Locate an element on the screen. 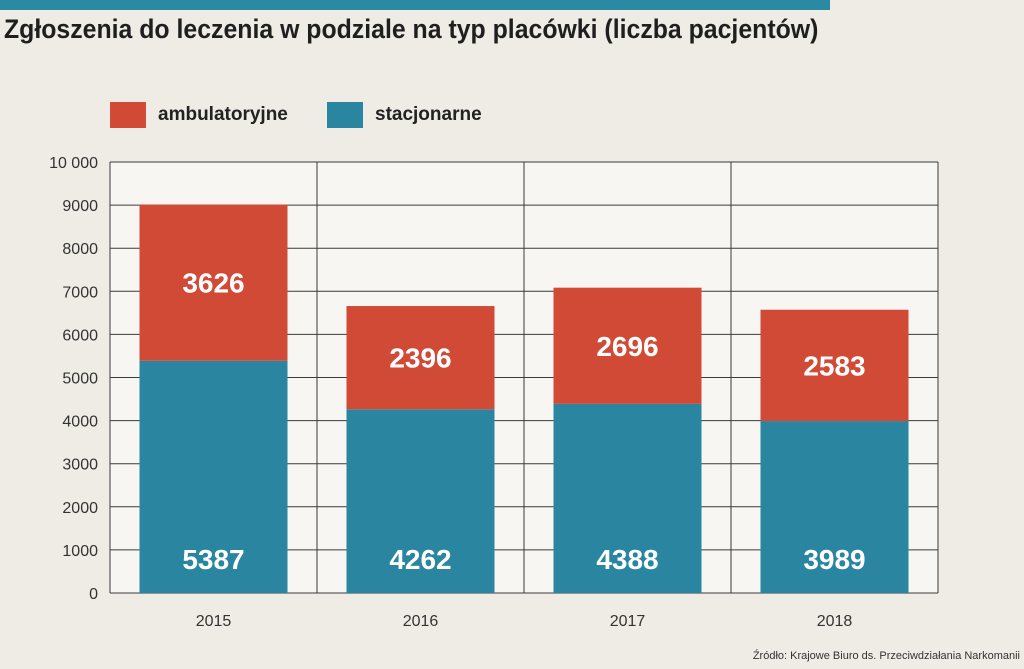 The width and height of the screenshot is (1024, 669). legend-item-ambulatoryjne: ambulatoryjne is located at coordinates (199, 115).